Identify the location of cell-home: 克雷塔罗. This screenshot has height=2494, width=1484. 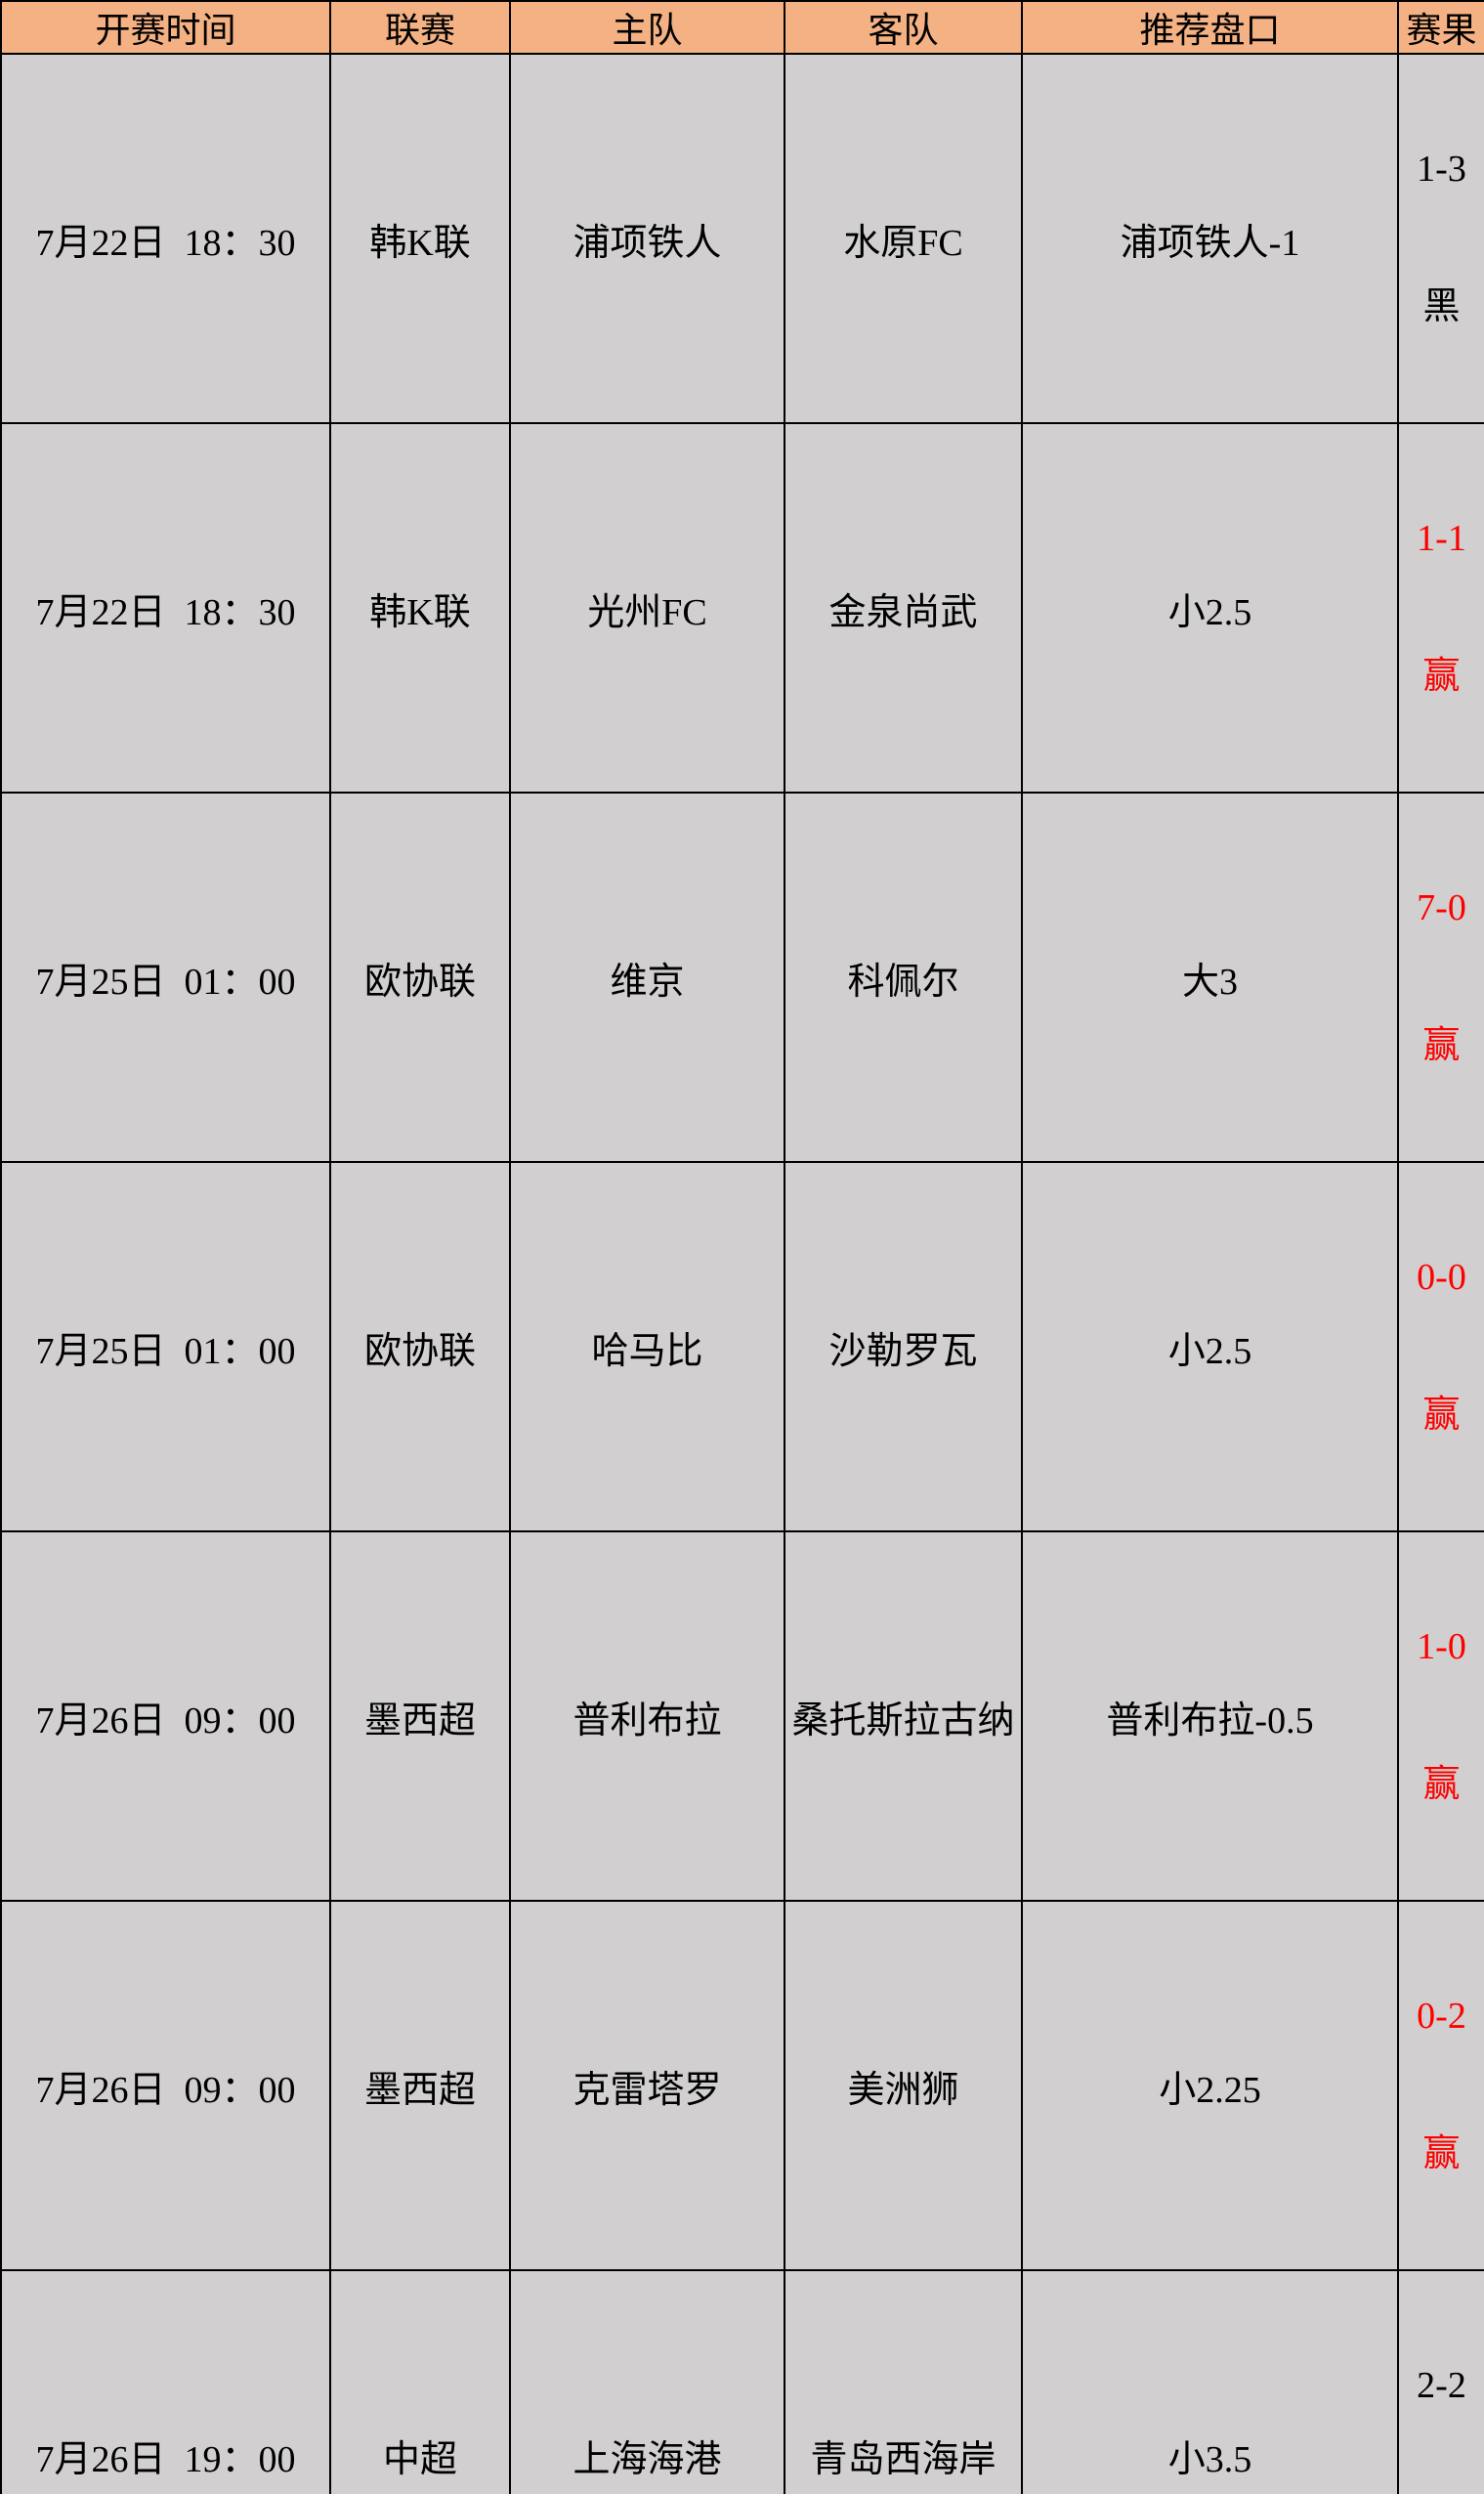
(647, 2085).